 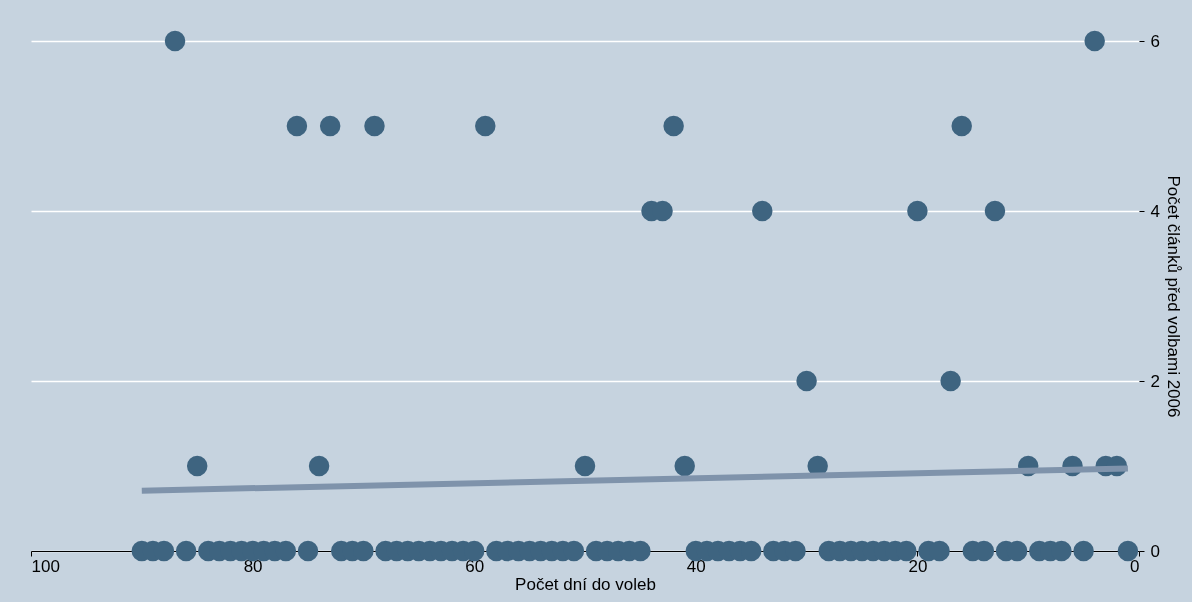 I want to click on x-tick-label: 40, so click(x=696, y=566).